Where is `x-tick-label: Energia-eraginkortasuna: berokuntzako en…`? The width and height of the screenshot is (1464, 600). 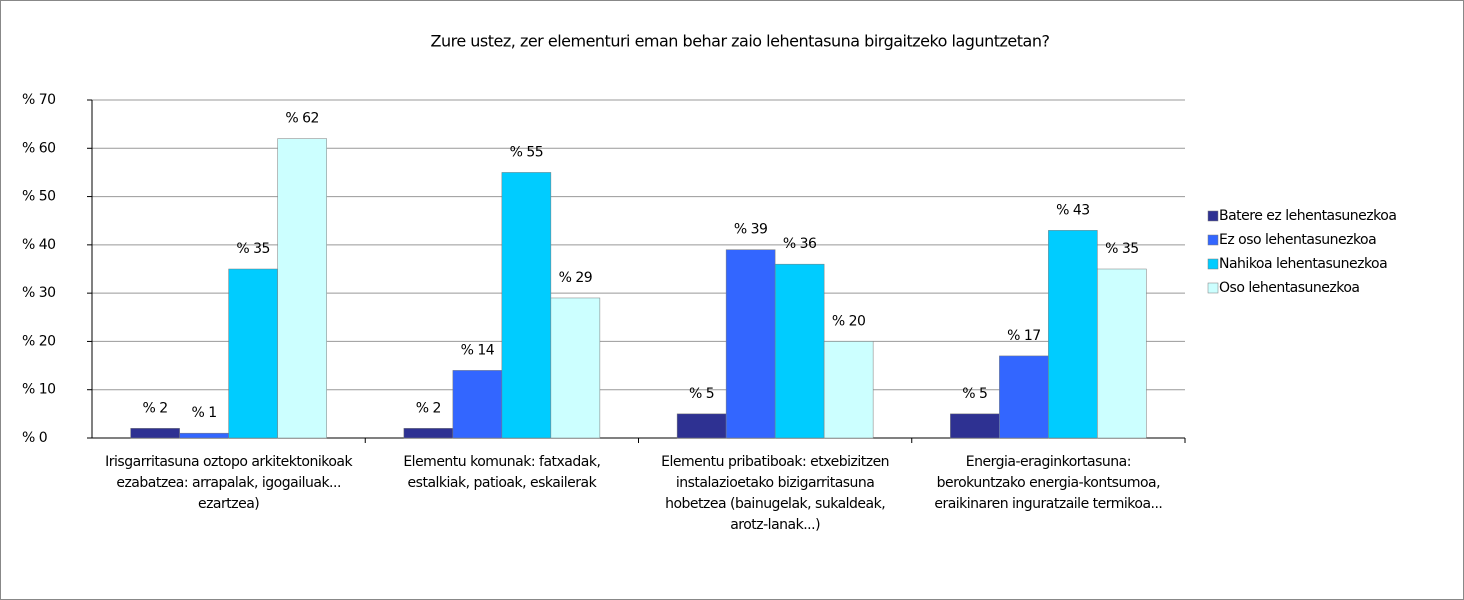
x-tick-label: Energia-eraginkortasuna: berokuntzako en… is located at coordinates (1048, 483).